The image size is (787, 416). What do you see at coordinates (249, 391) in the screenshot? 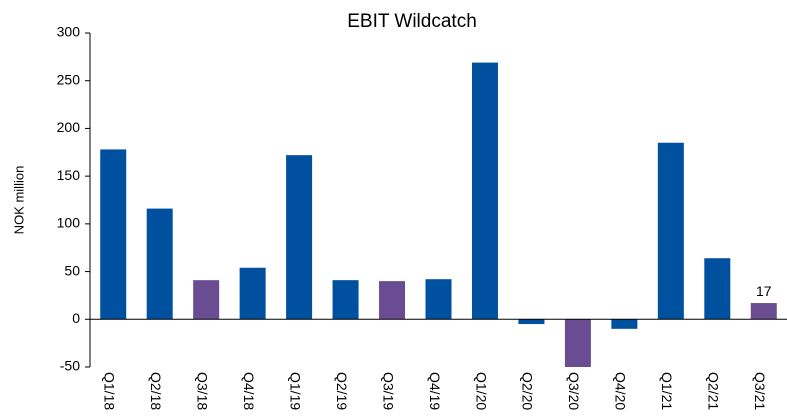
I see `x-tick-label: Q4/18` at bounding box center [249, 391].